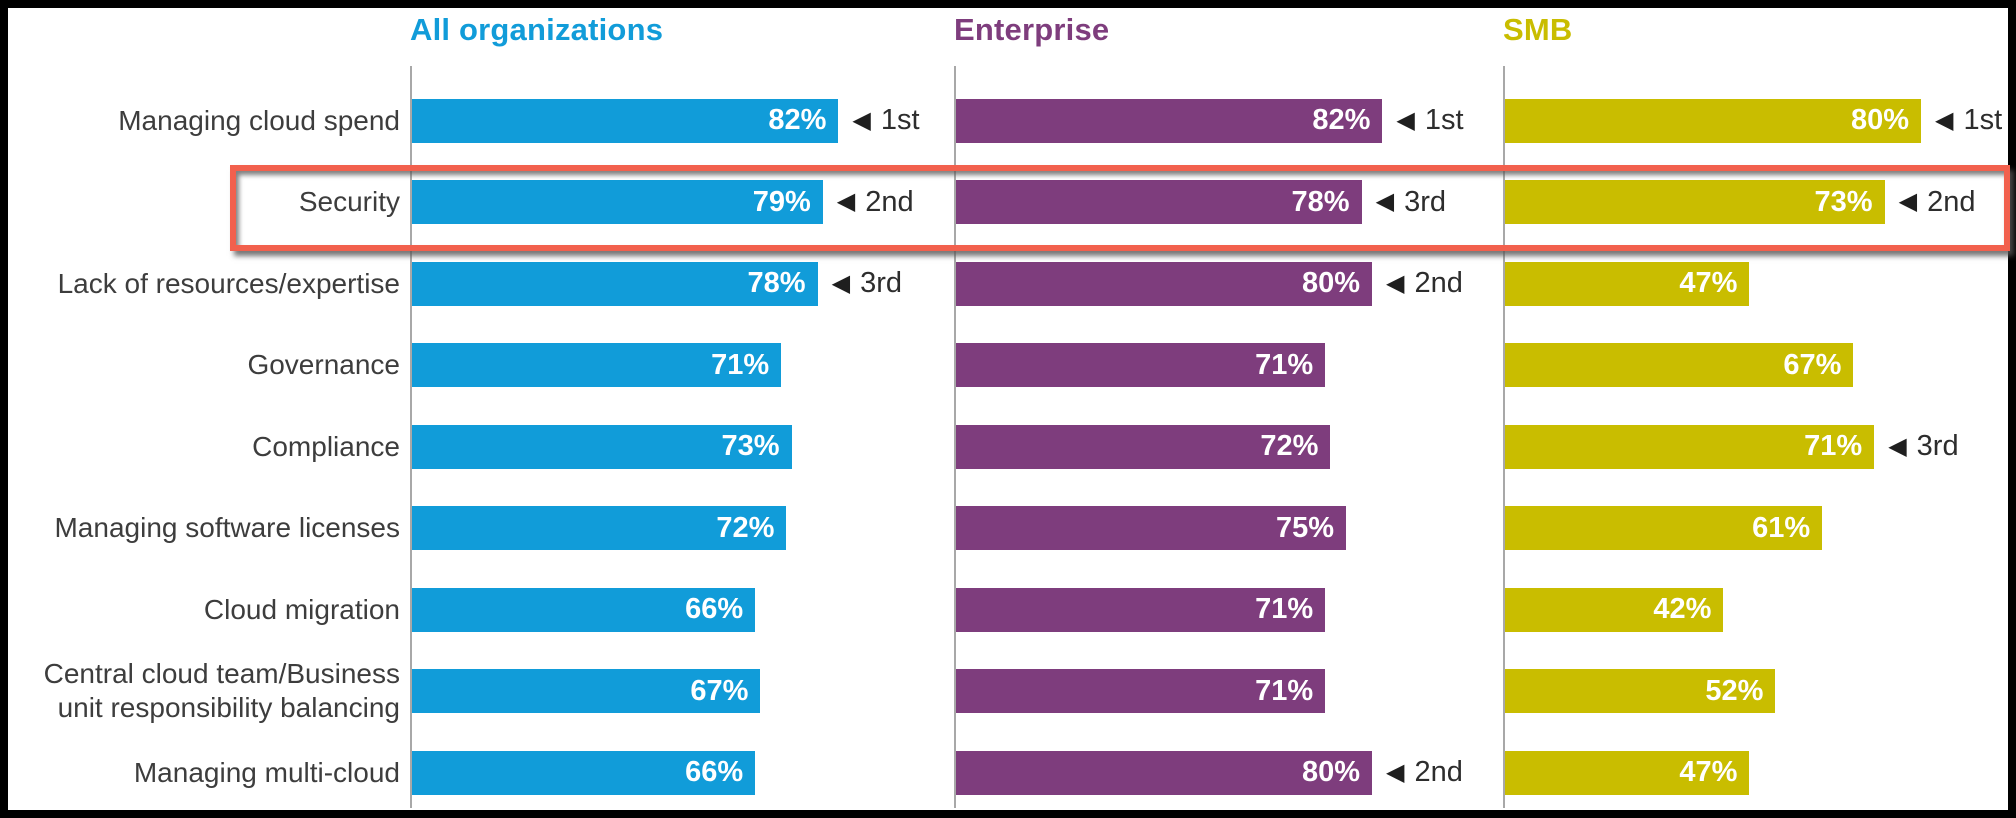 The height and width of the screenshot is (818, 2016). I want to click on bar: 42%, so click(1614, 609).